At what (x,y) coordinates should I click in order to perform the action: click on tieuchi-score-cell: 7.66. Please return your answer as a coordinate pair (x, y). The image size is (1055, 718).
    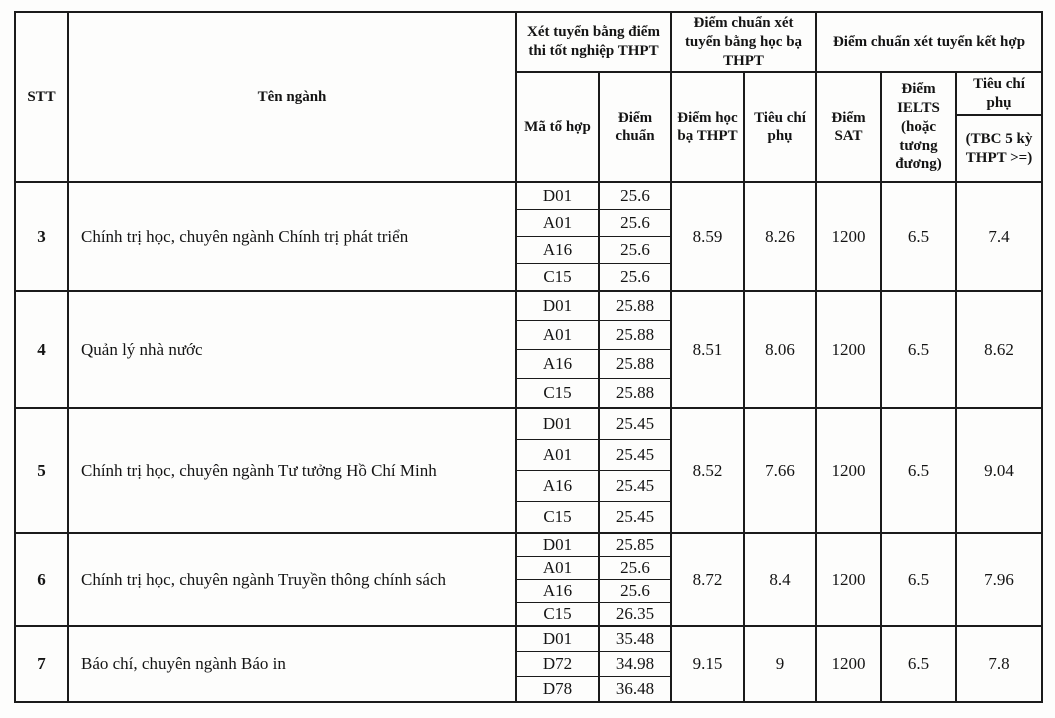
    Looking at the image, I should click on (780, 471).